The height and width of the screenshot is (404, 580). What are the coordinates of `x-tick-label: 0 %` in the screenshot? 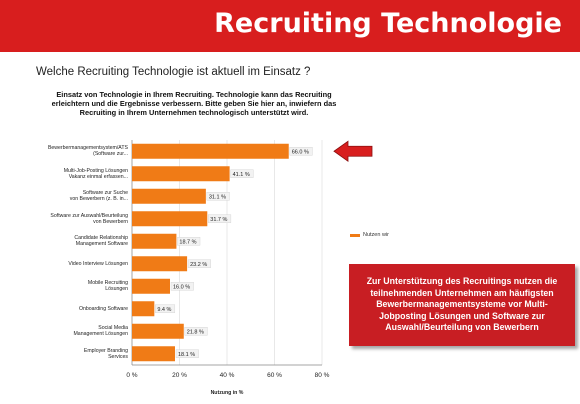 It's located at (131, 375).